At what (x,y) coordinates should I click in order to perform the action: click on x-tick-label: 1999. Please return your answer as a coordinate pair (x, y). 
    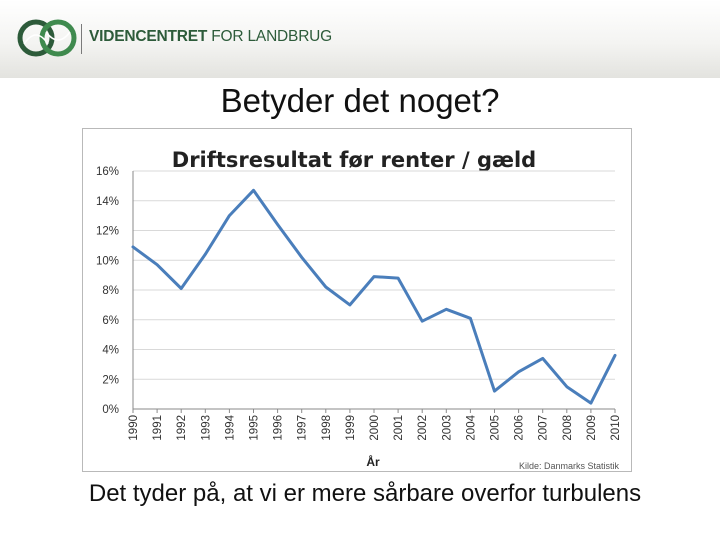
    Looking at the image, I should click on (351, 428).